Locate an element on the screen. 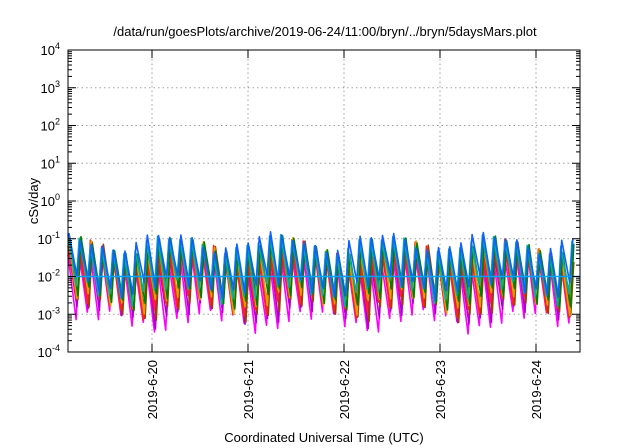 The image size is (640, 448). y-tick-label: 10⁻¹ is located at coordinates (49, 238).